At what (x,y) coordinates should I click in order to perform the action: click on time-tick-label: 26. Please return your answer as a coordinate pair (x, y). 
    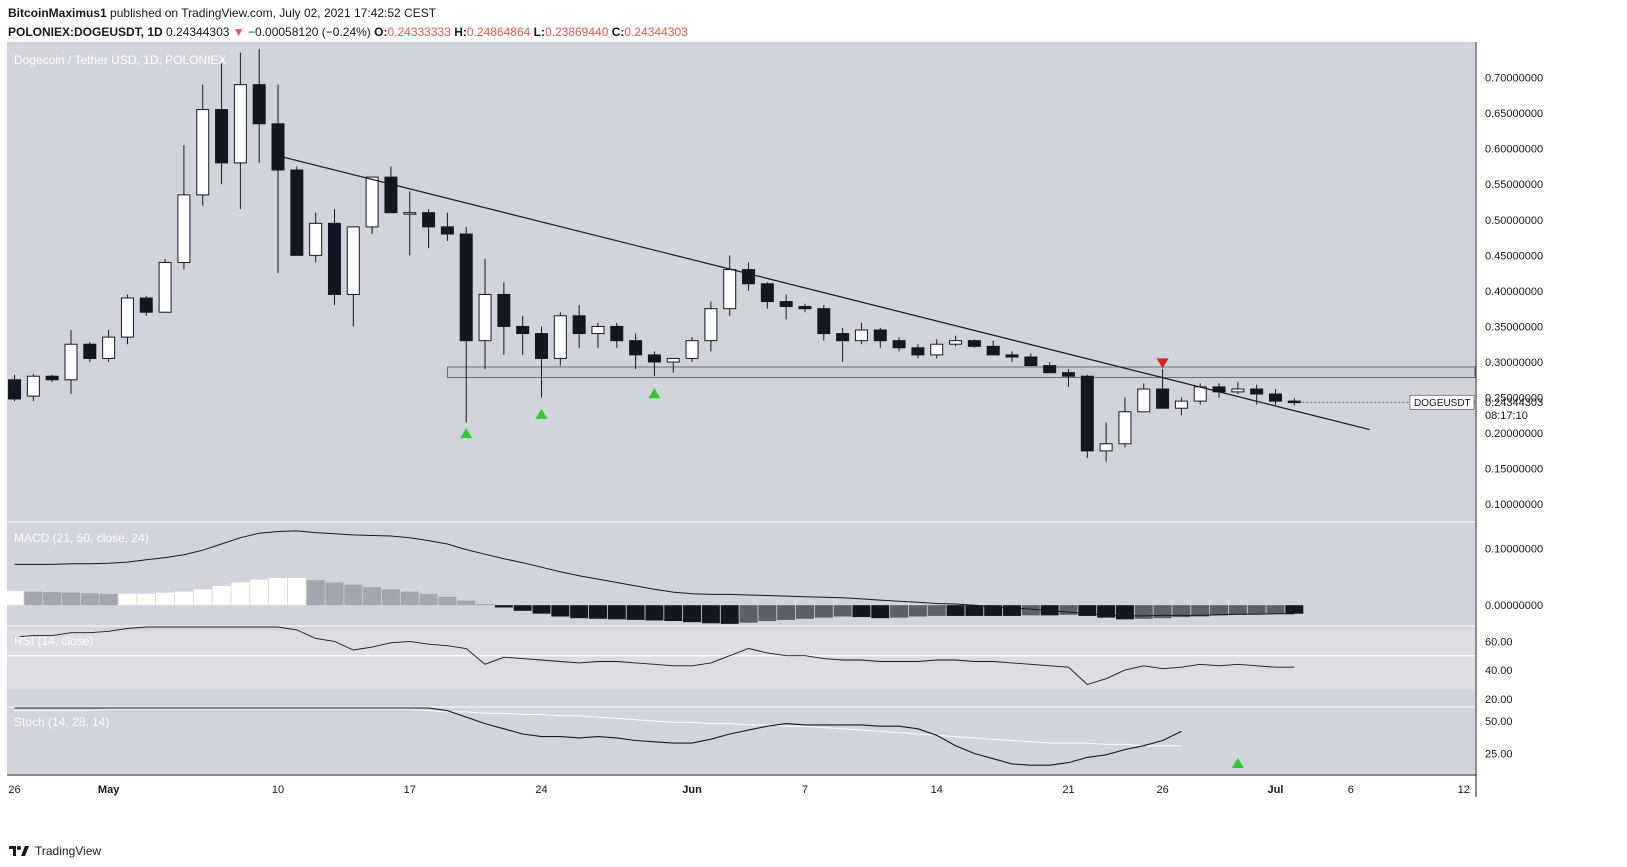
    Looking at the image, I should click on (14, 790).